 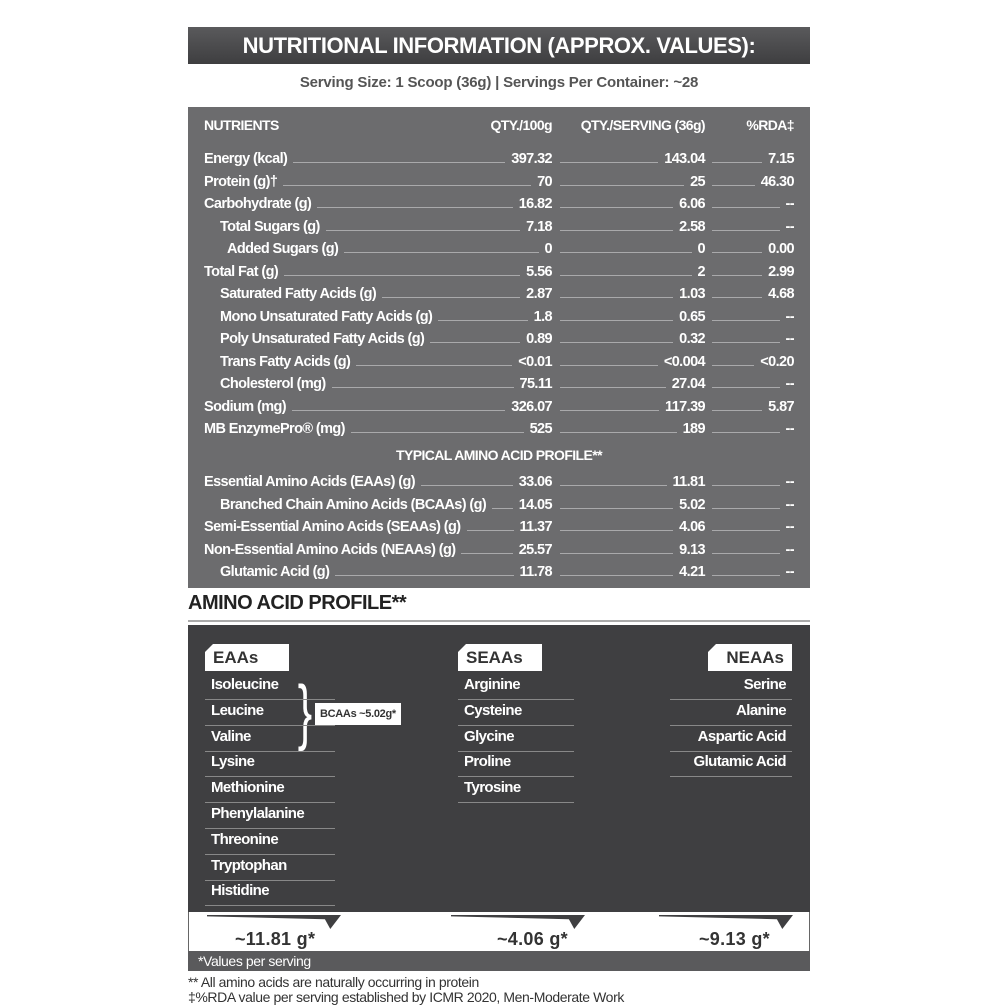 I want to click on table-row: Trans Fatty Acids (g) <0.01 <0.004 <0.20, so click(x=499, y=359).